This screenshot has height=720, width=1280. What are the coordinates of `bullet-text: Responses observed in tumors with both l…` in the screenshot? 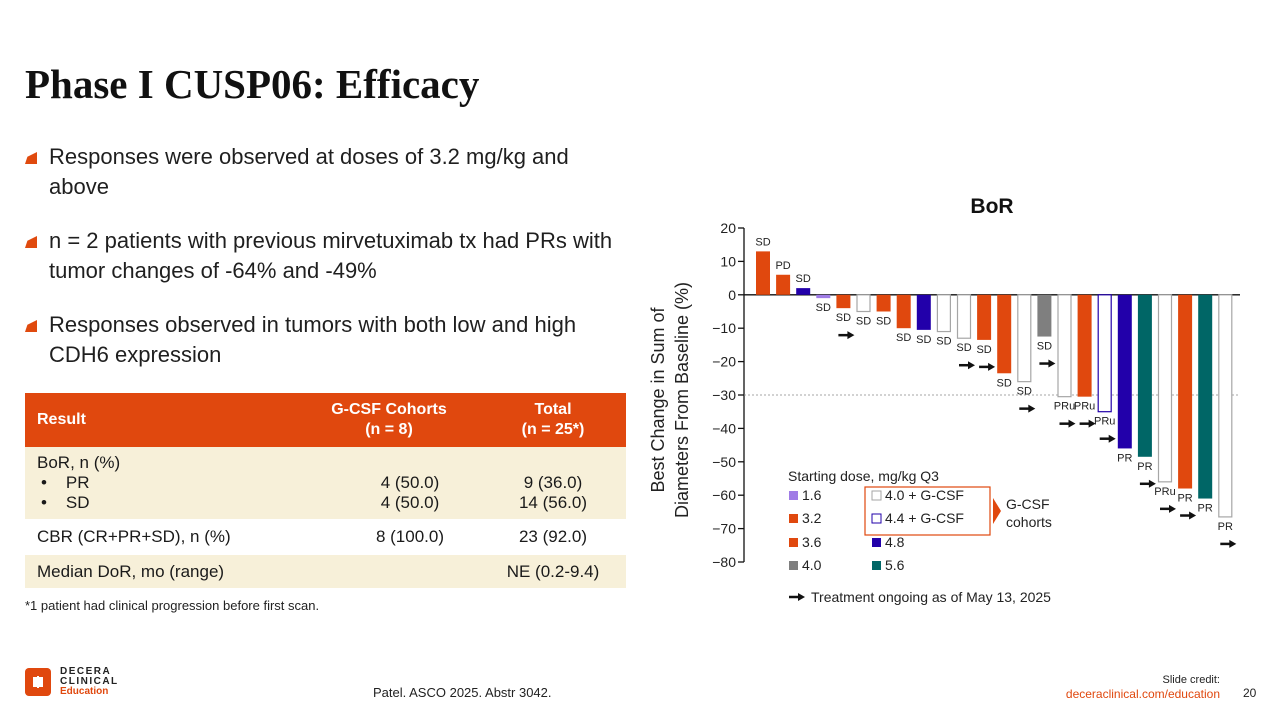 It's located at (313, 339).